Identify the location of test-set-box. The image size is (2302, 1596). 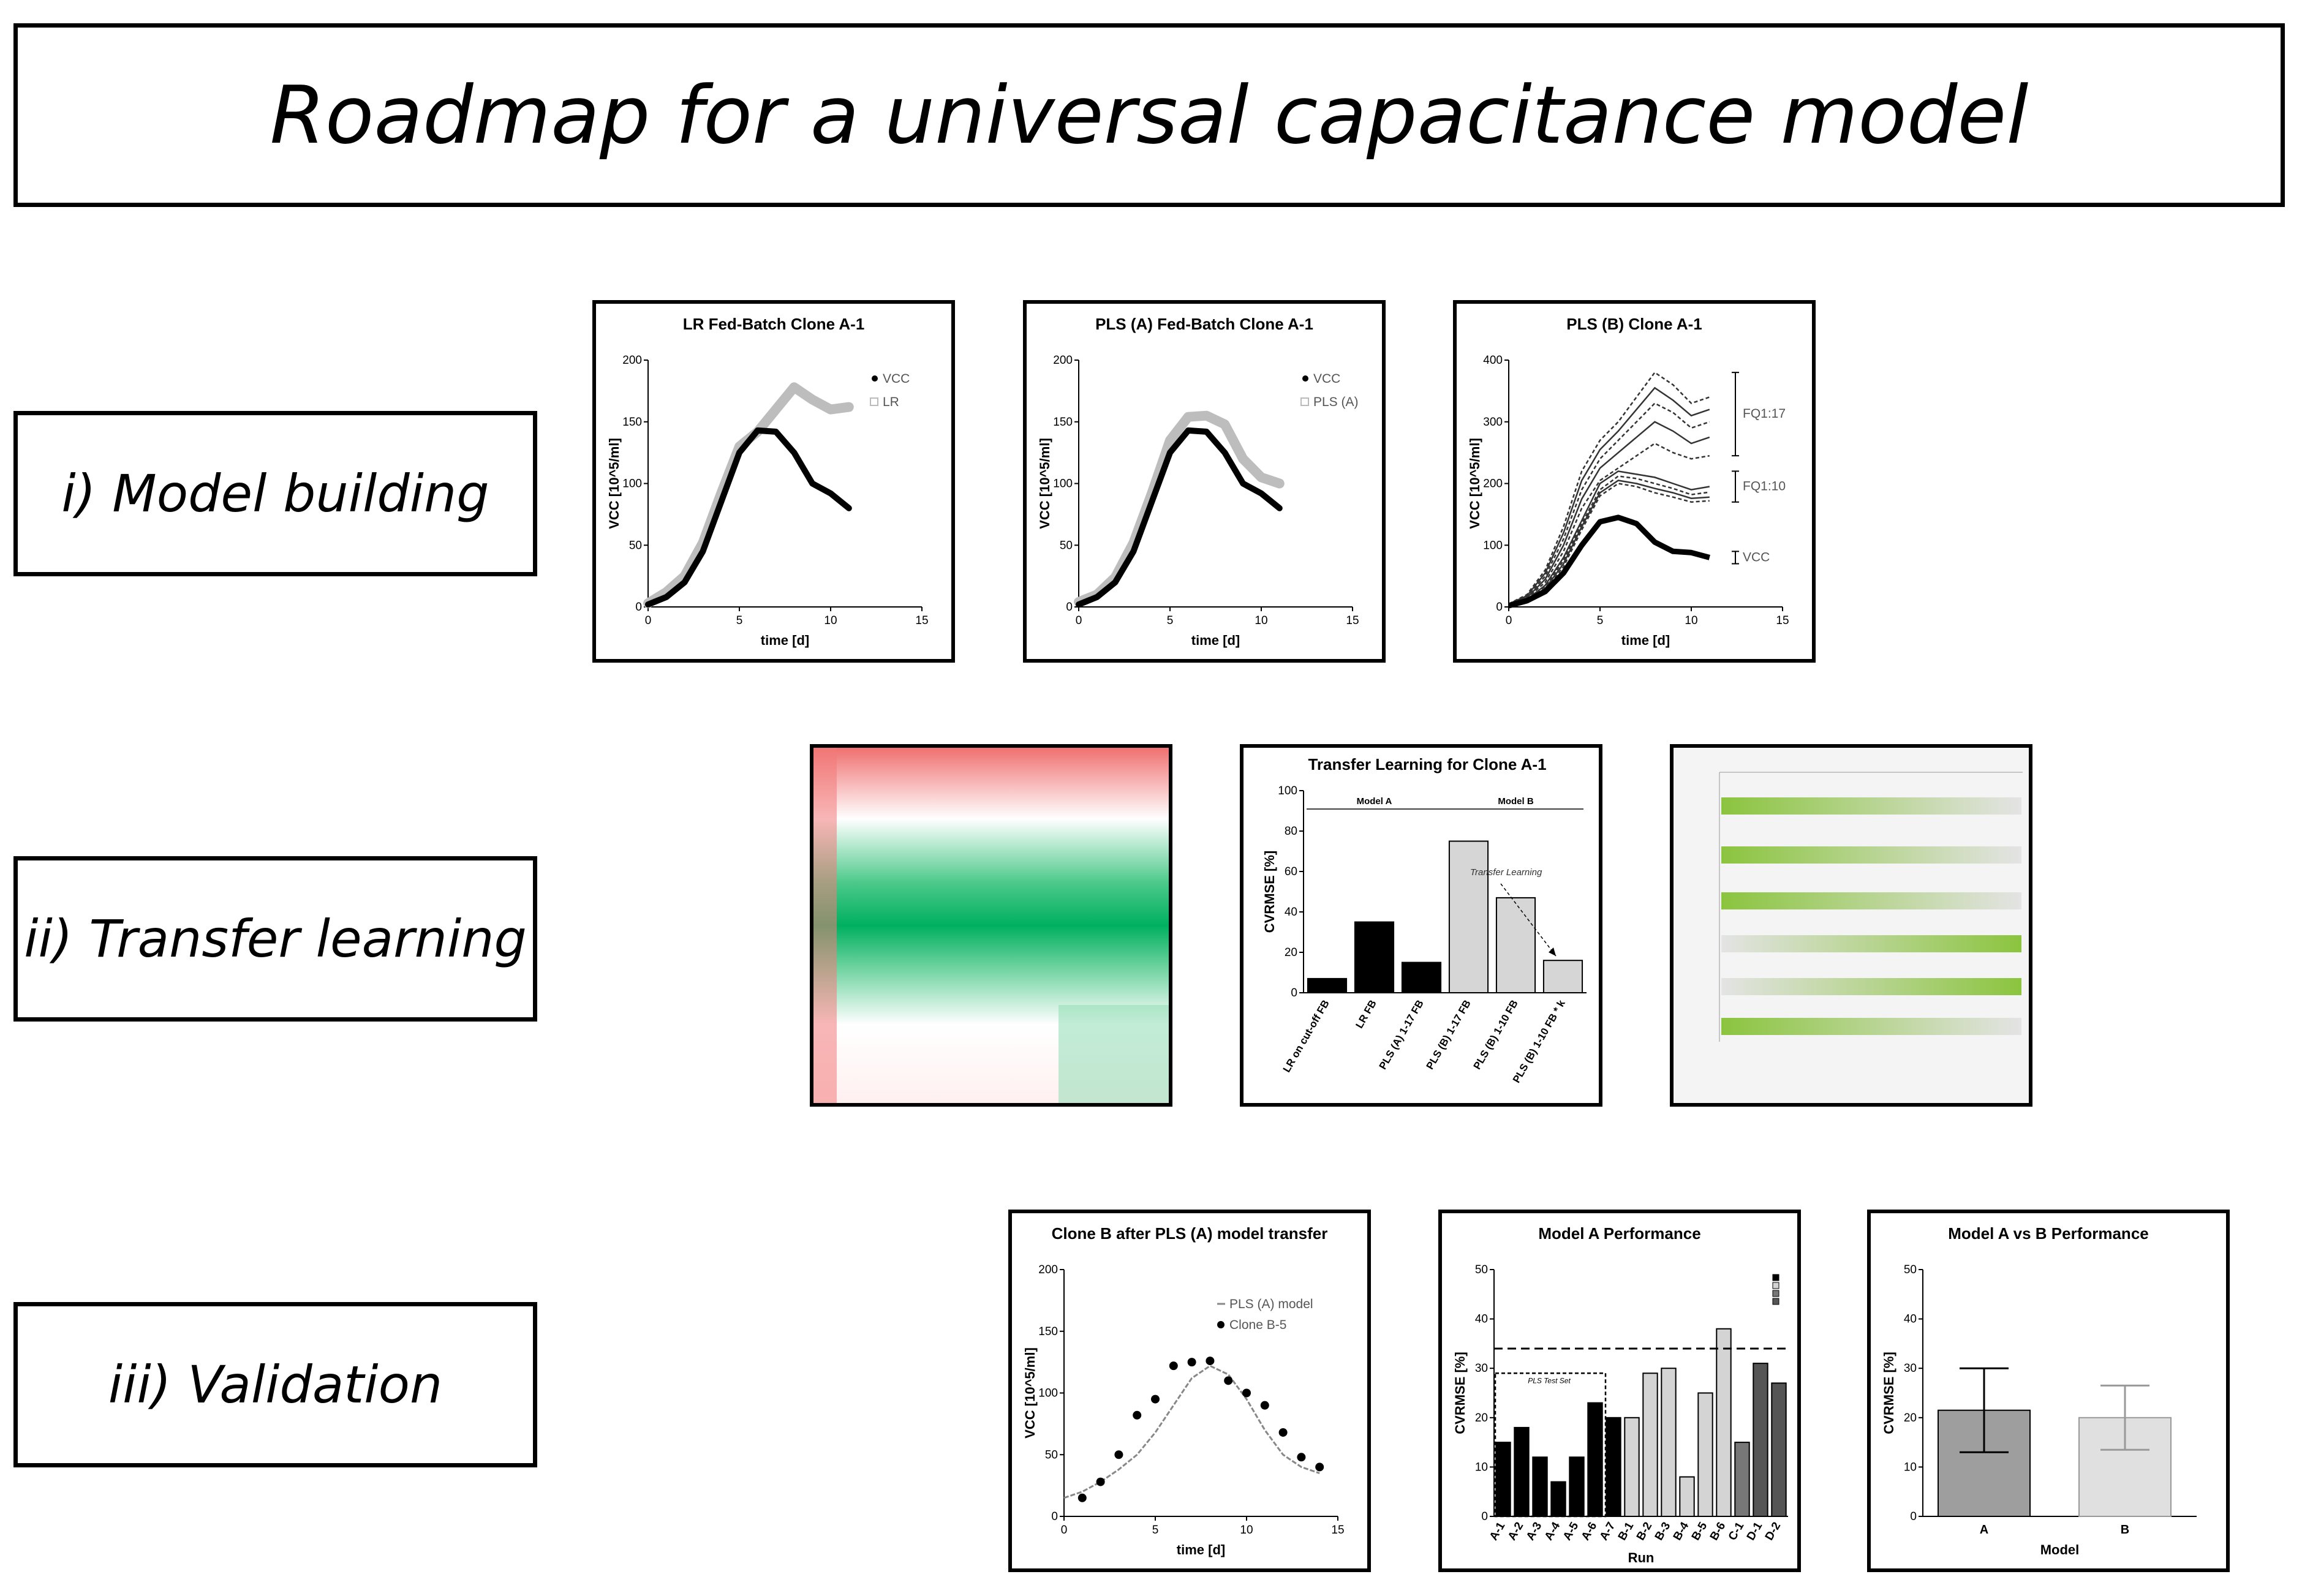
(1550, 1445).